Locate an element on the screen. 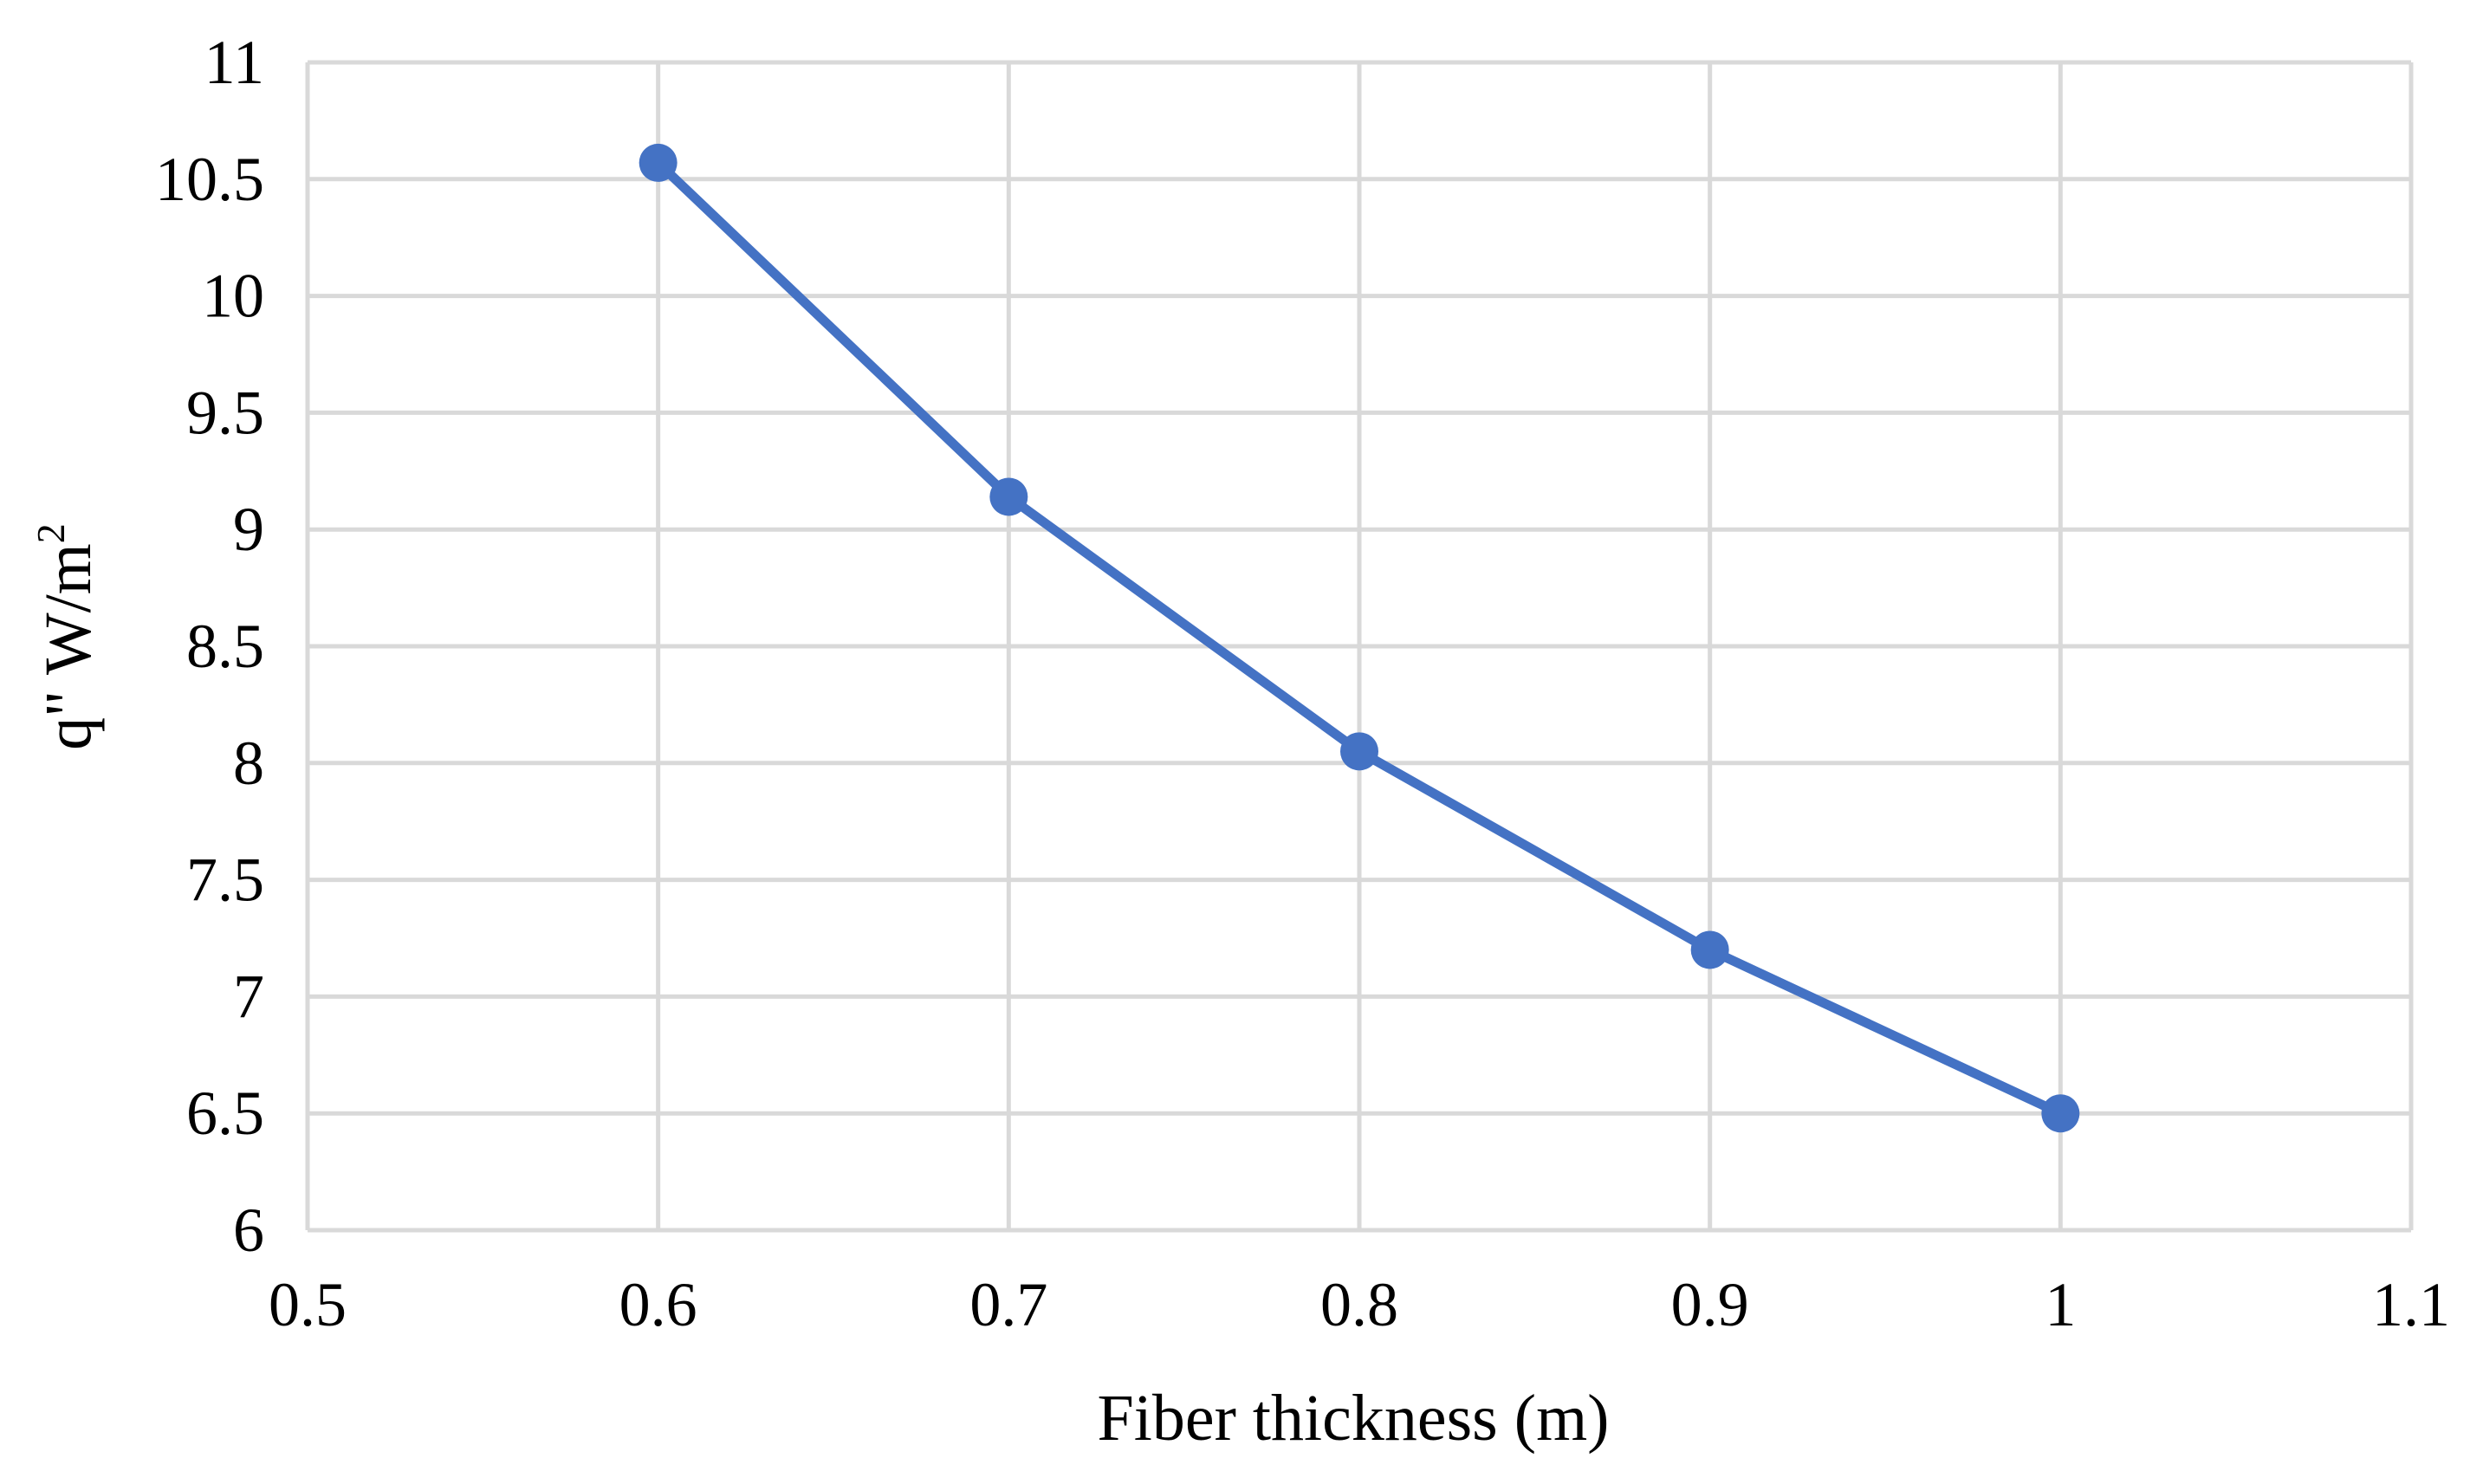  x-tick-label: 0.5 is located at coordinates (308, 1304).